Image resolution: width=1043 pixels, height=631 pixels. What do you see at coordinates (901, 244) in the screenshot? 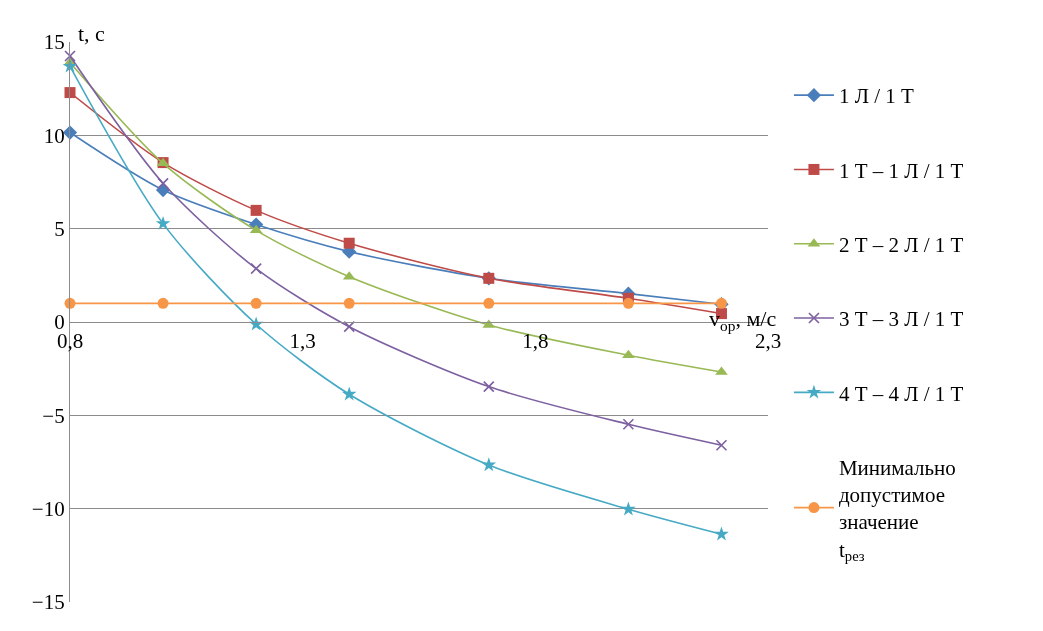
I see `legend-label: 2 Т – 2 Л / 1 Т` at bounding box center [901, 244].